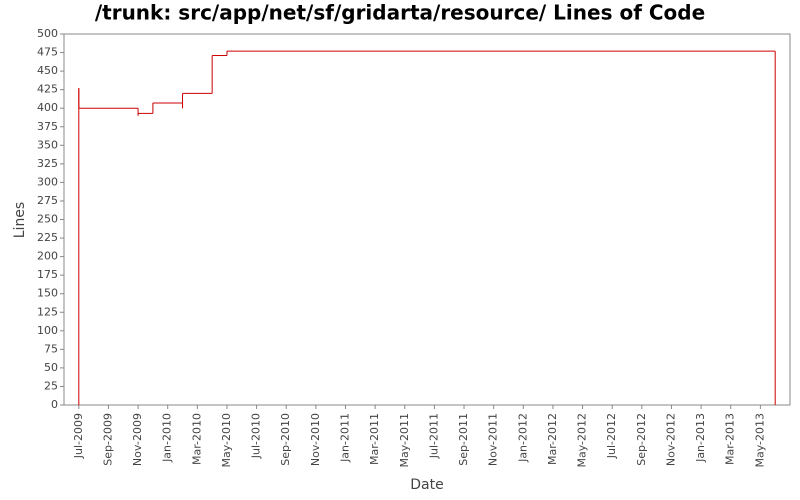 This screenshot has height=500, width=800. What do you see at coordinates (51, 348) in the screenshot?
I see `y-tick-label: 75` at bounding box center [51, 348].